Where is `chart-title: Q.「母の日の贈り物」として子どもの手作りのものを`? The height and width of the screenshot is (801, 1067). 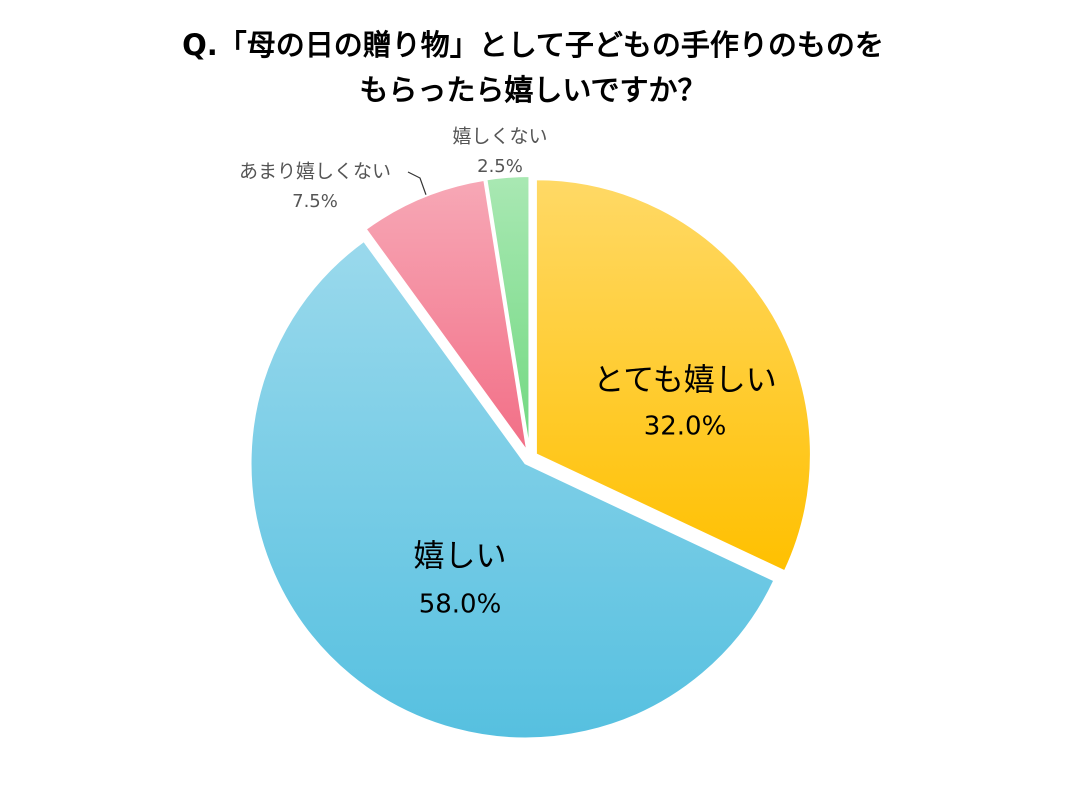 chart-title: Q.「母の日の贈り物」として子どもの手作りのものを is located at coordinates (533, 45).